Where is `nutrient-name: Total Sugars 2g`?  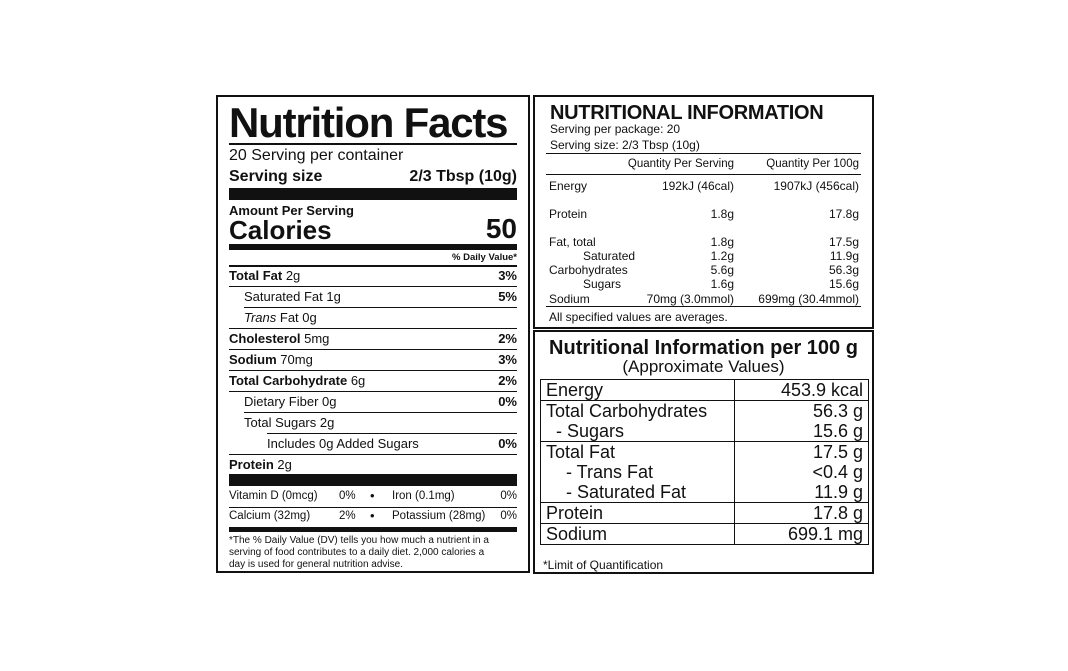
nutrient-name: Total Sugars 2g is located at coordinates (289, 422).